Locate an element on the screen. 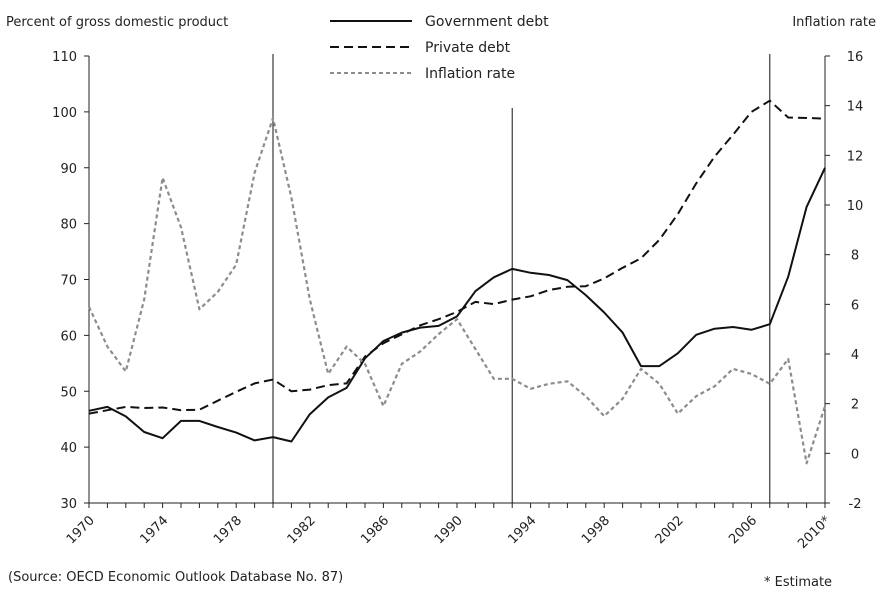  left-tick-label: 40 is located at coordinates (68, 448).